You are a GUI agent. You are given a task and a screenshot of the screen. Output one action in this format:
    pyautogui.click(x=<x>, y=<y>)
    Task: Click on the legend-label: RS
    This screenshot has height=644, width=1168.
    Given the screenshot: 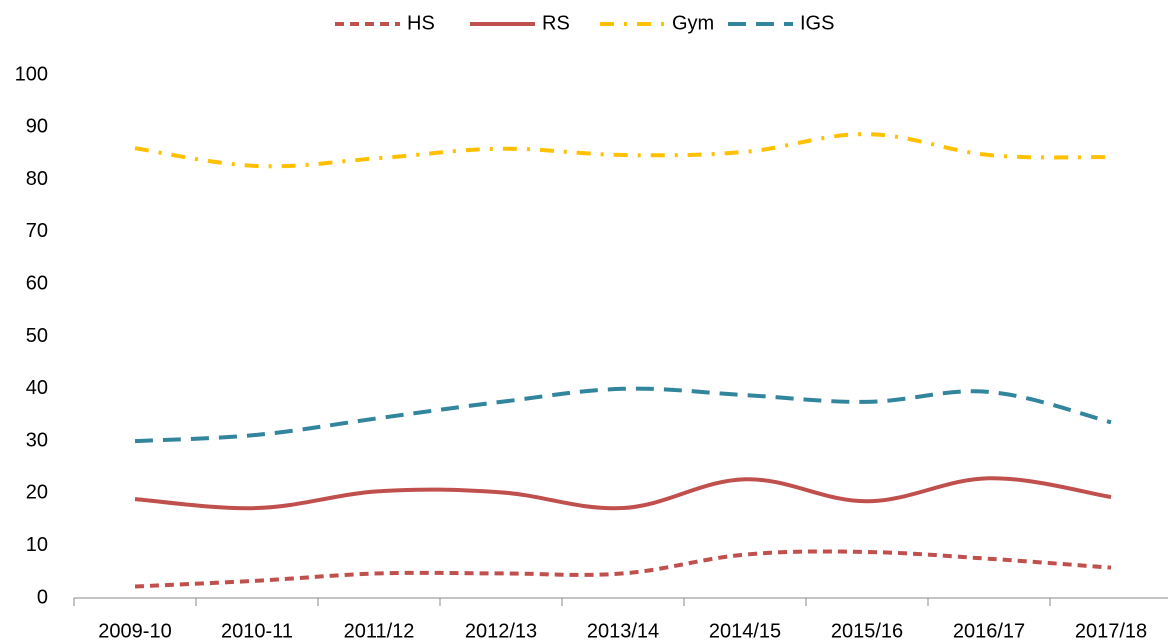 What is the action you would take?
    pyautogui.click(x=556, y=23)
    